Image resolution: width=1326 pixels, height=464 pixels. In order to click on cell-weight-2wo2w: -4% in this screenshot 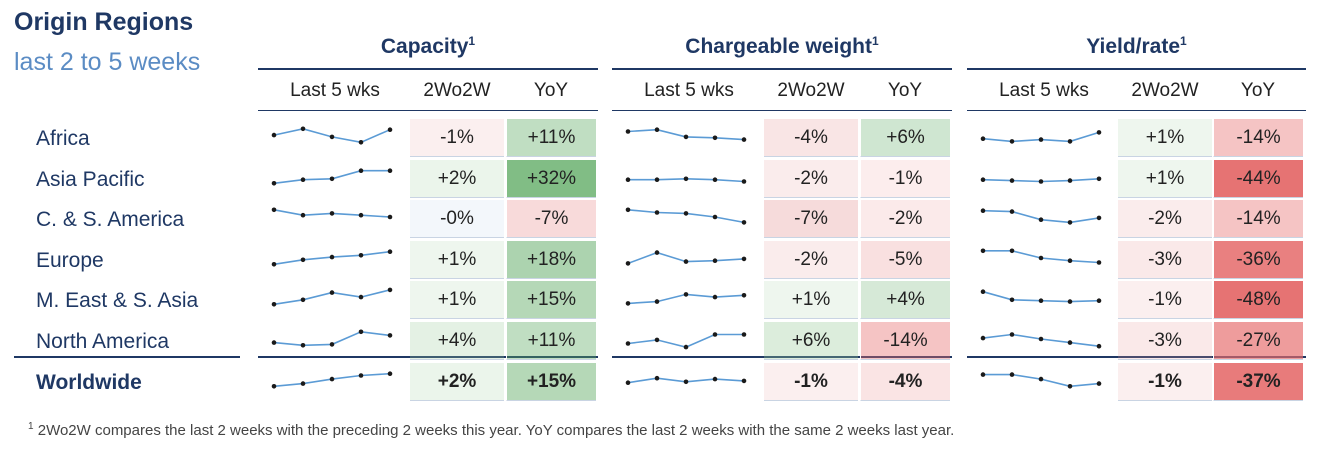, I will do `click(811, 138)`.